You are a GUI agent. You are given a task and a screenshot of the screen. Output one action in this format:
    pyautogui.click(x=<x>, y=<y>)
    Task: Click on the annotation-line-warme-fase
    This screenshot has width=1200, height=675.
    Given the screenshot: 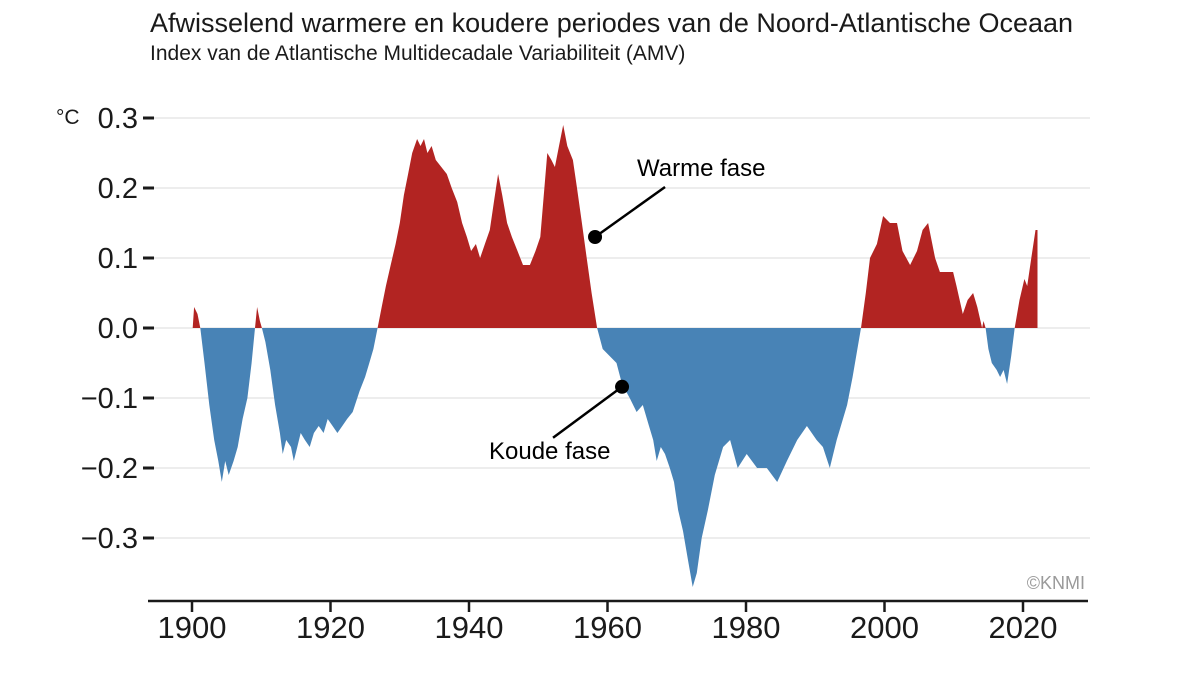 What is the action you would take?
    pyautogui.click(x=630, y=212)
    